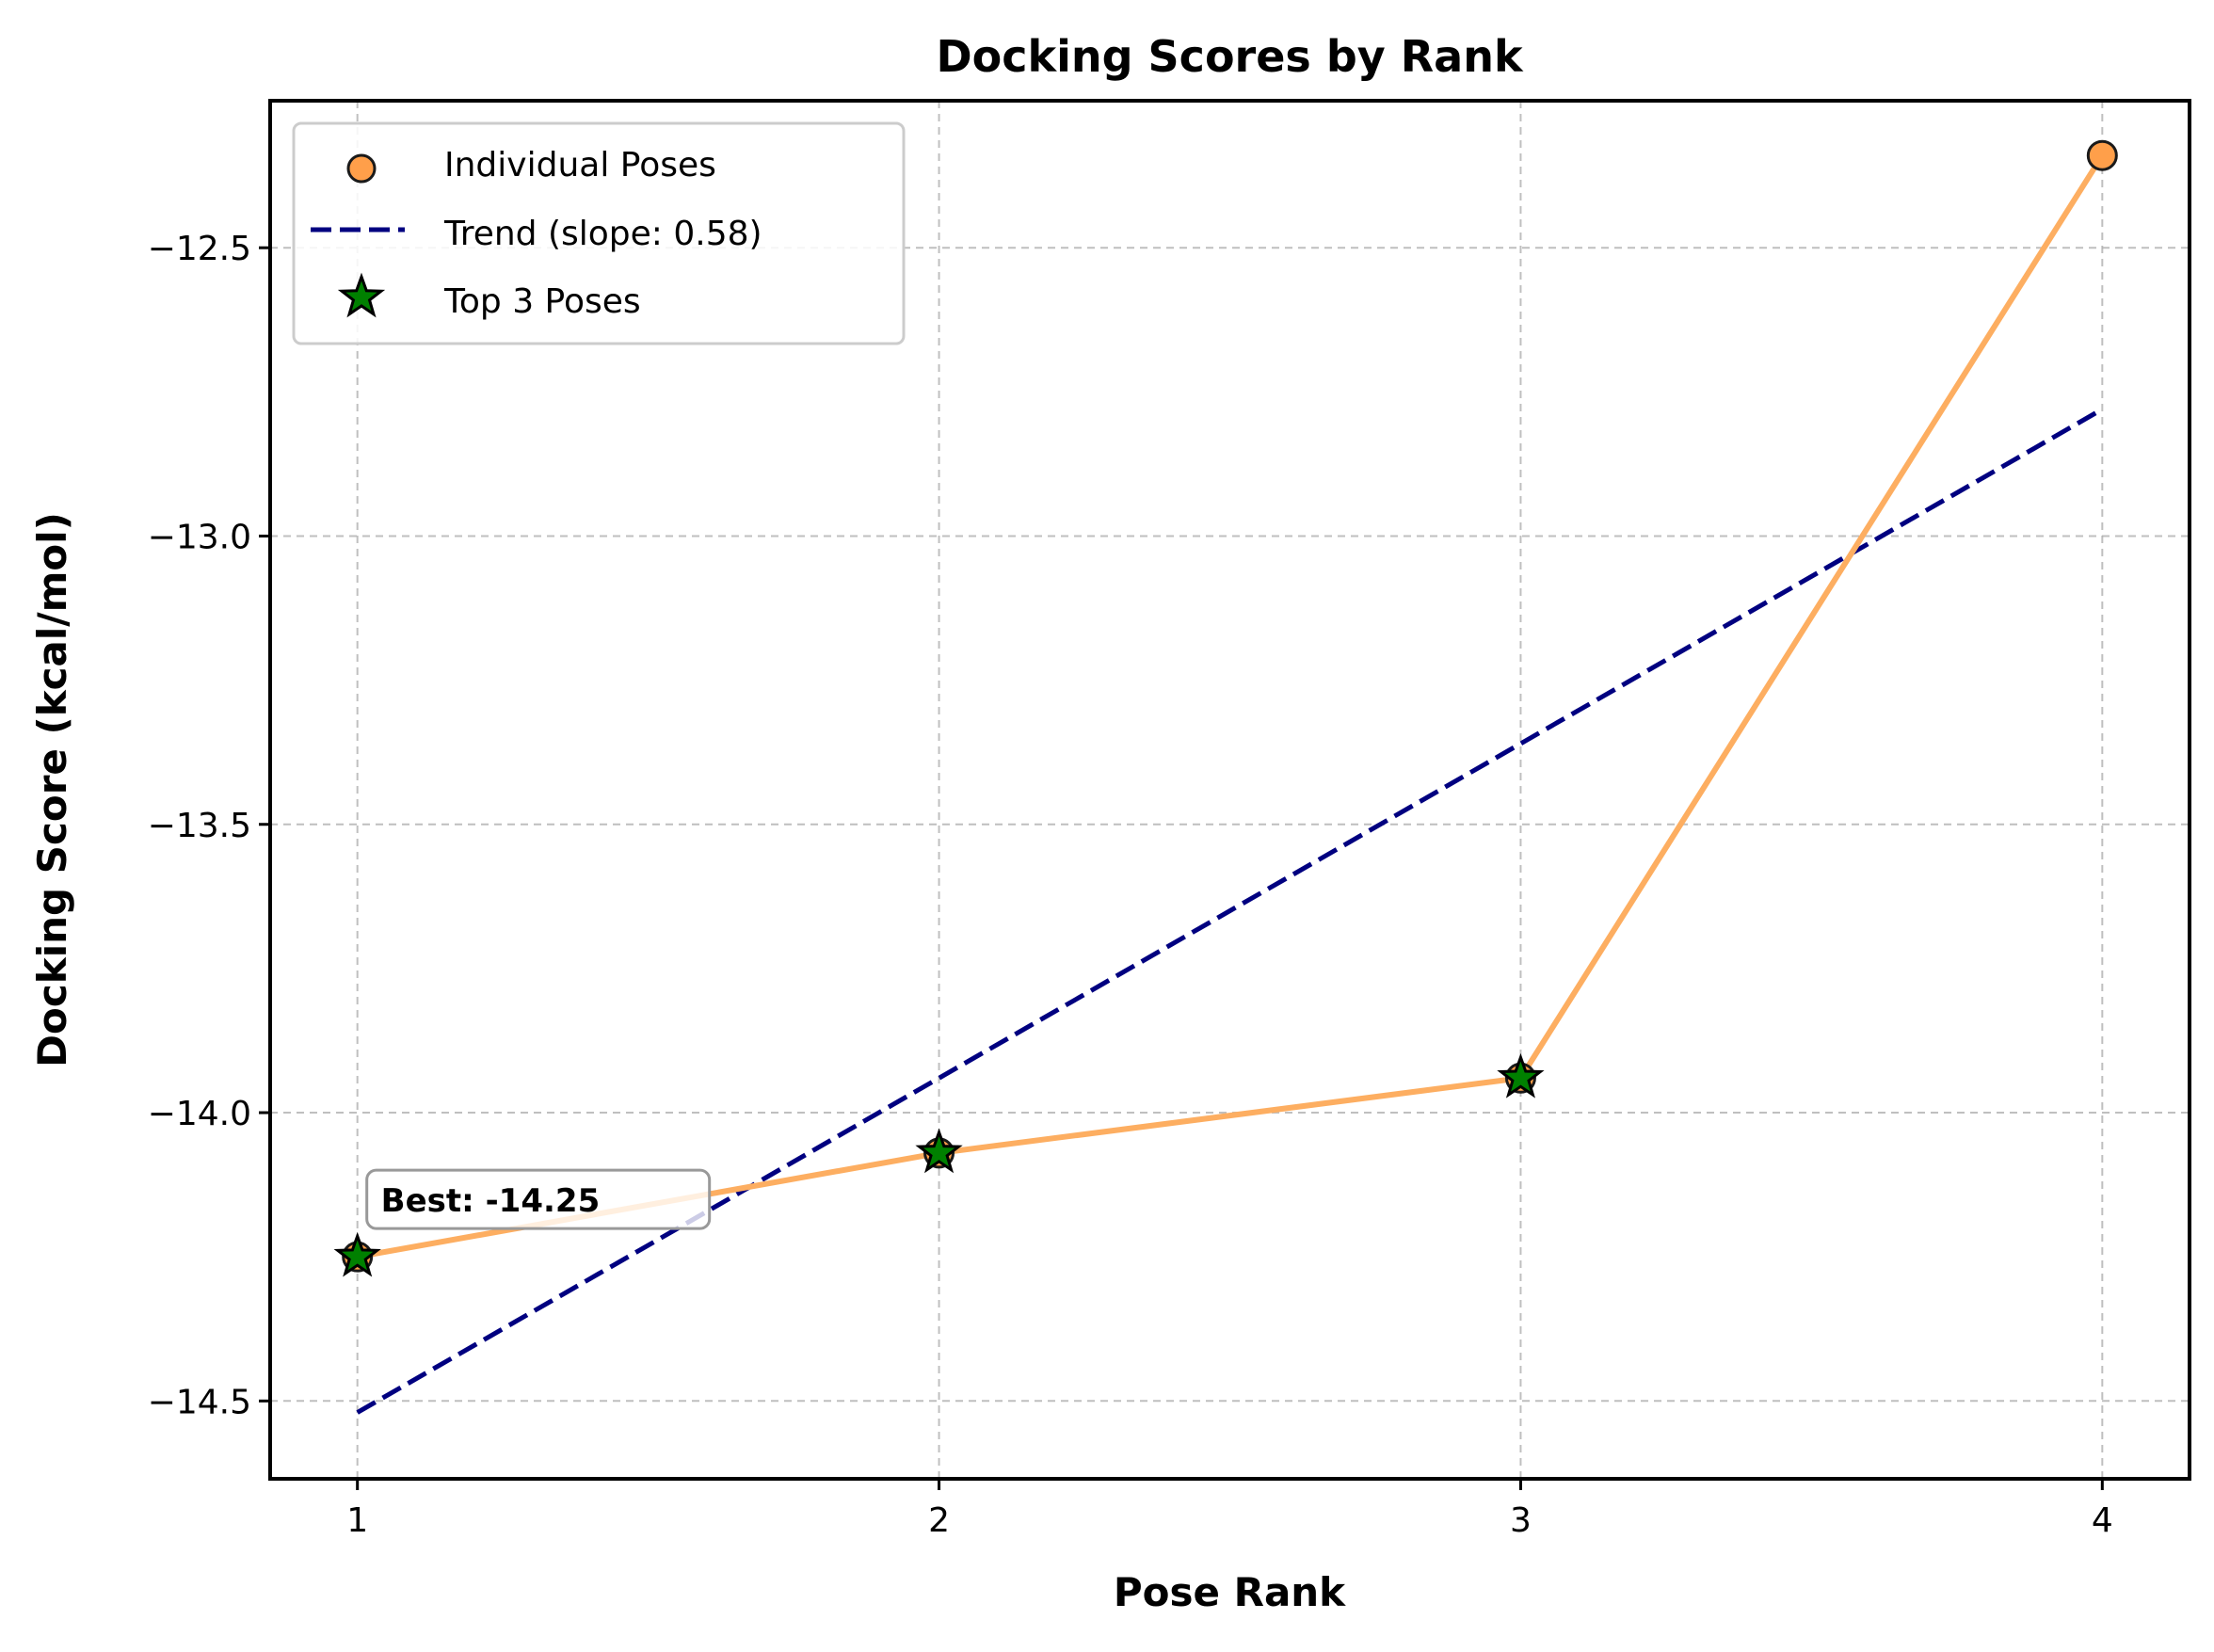 The image size is (2214, 1652). What do you see at coordinates (362, 168) in the screenshot?
I see `legend-pose-marker` at bounding box center [362, 168].